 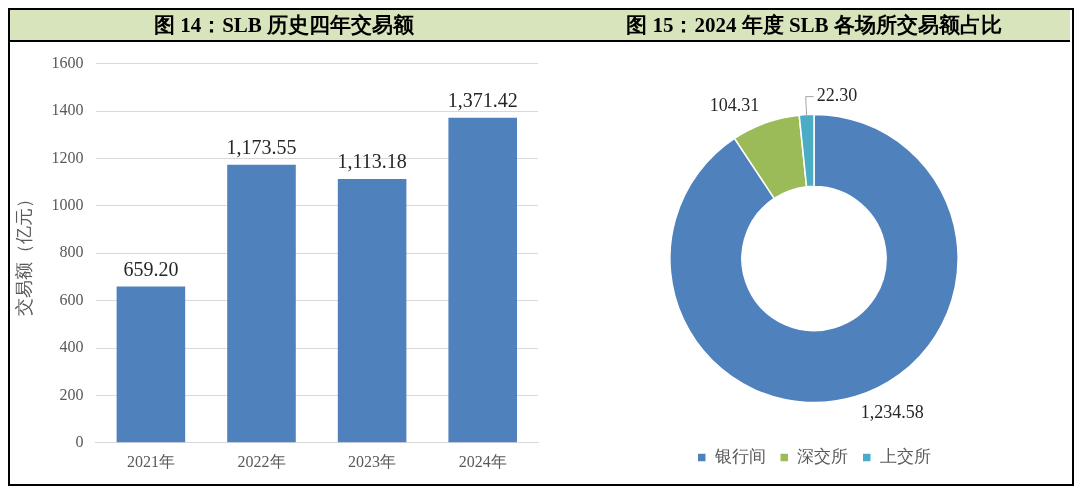 I want to click on legend-label: 深交所, so click(x=823, y=456).